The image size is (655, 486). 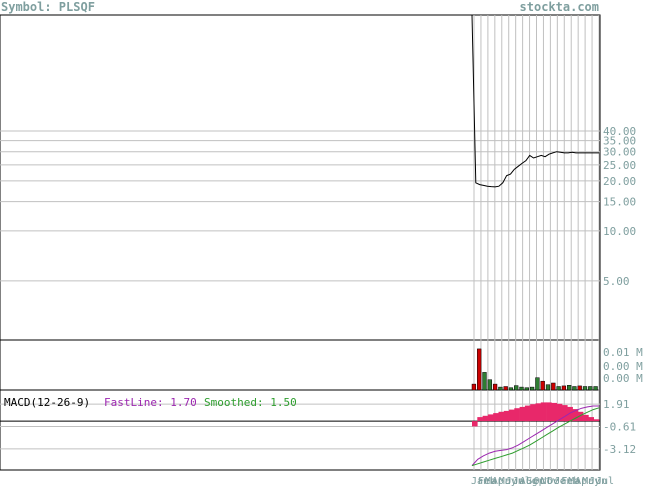 What do you see at coordinates (48, 7) in the screenshot?
I see `symbol-label: Symbol: PLSQF` at bounding box center [48, 7].